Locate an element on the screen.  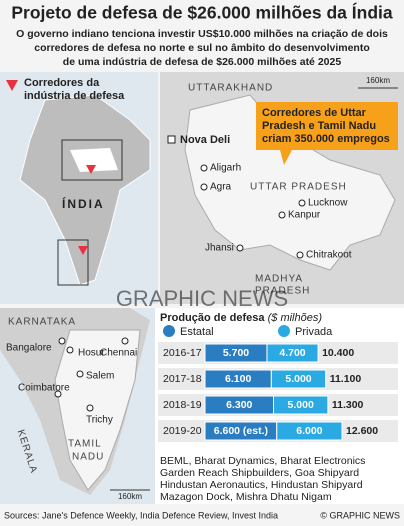
value-label: 6.300 is located at coordinates (239, 405).